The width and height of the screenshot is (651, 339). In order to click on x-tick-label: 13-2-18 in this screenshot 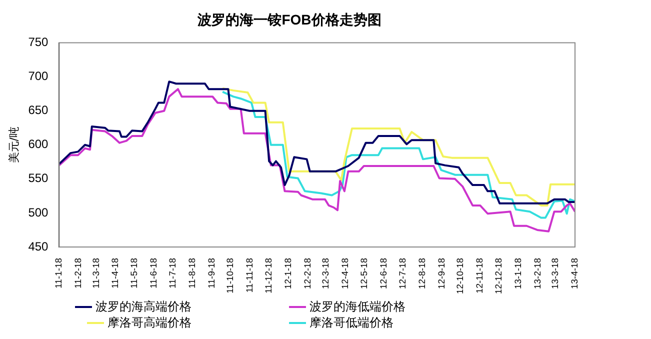, I will do `click(537, 274)`.